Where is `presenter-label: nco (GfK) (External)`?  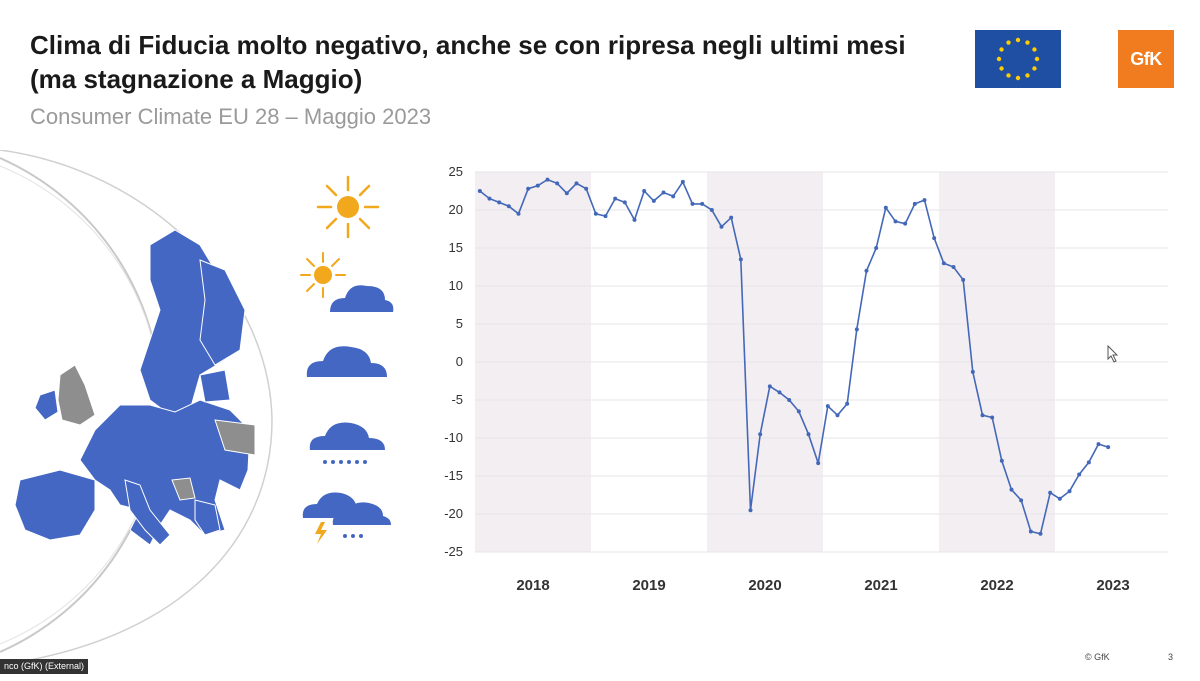
presenter-label: nco (GfK) (External) is located at coordinates (44, 666).